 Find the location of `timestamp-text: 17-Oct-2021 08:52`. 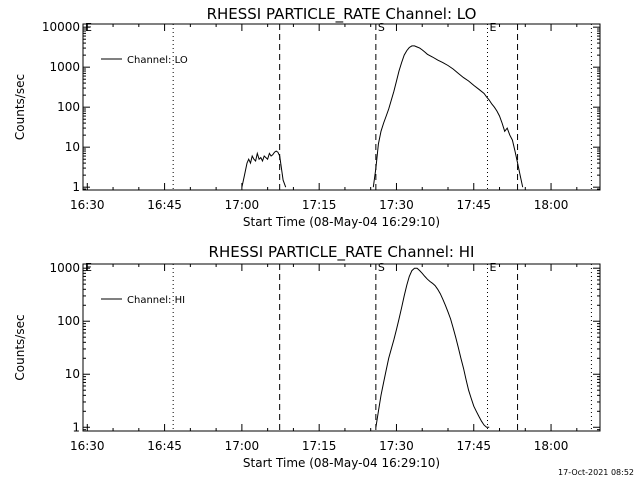

timestamp-text: 17-Oct-2021 08:52 is located at coordinates (596, 472).